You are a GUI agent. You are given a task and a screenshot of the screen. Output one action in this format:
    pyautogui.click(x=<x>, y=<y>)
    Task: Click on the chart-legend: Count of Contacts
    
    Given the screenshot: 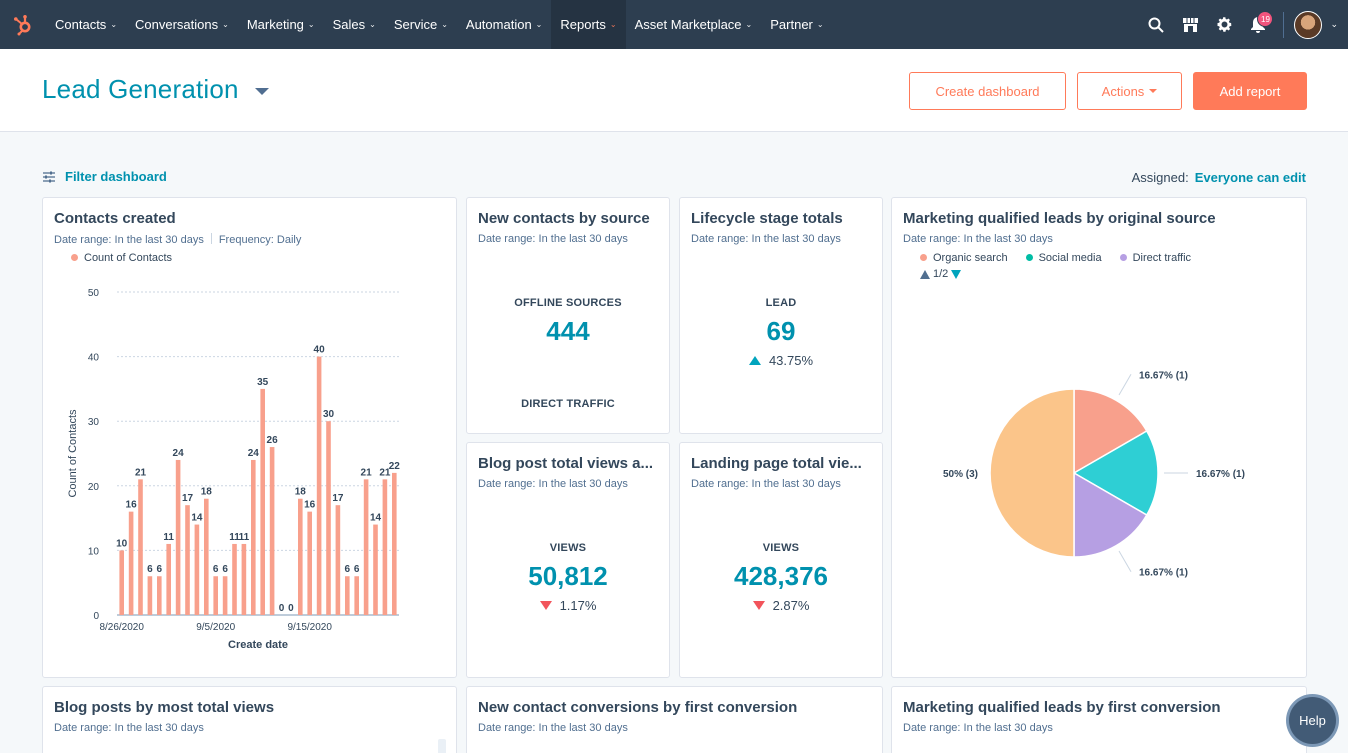 What is the action you would take?
    pyautogui.click(x=121, y=258)
    